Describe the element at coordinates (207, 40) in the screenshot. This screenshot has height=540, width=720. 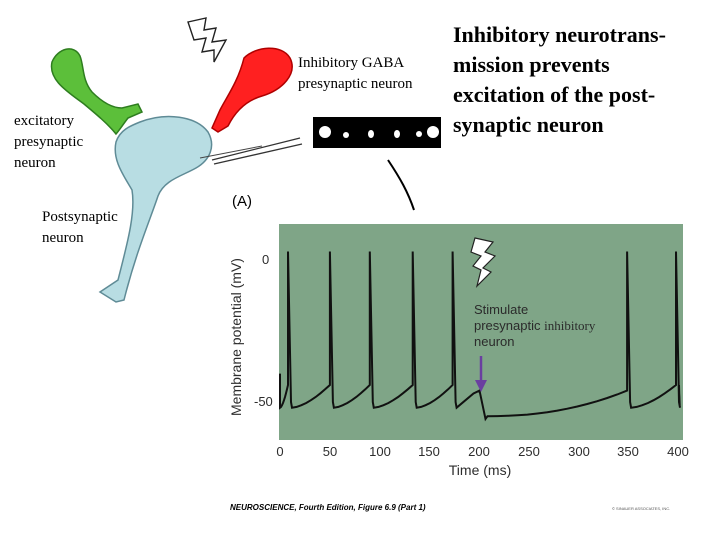
I see `lightning-bolt-icon` at that location.